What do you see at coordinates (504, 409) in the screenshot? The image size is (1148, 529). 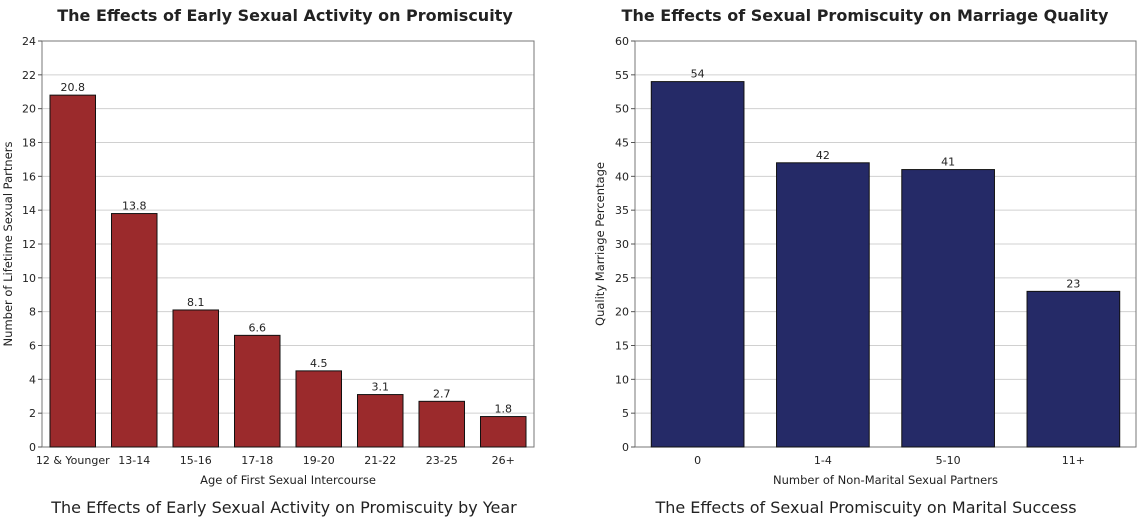 I see `data-label: 1.8` at bounding box center [504, 409].